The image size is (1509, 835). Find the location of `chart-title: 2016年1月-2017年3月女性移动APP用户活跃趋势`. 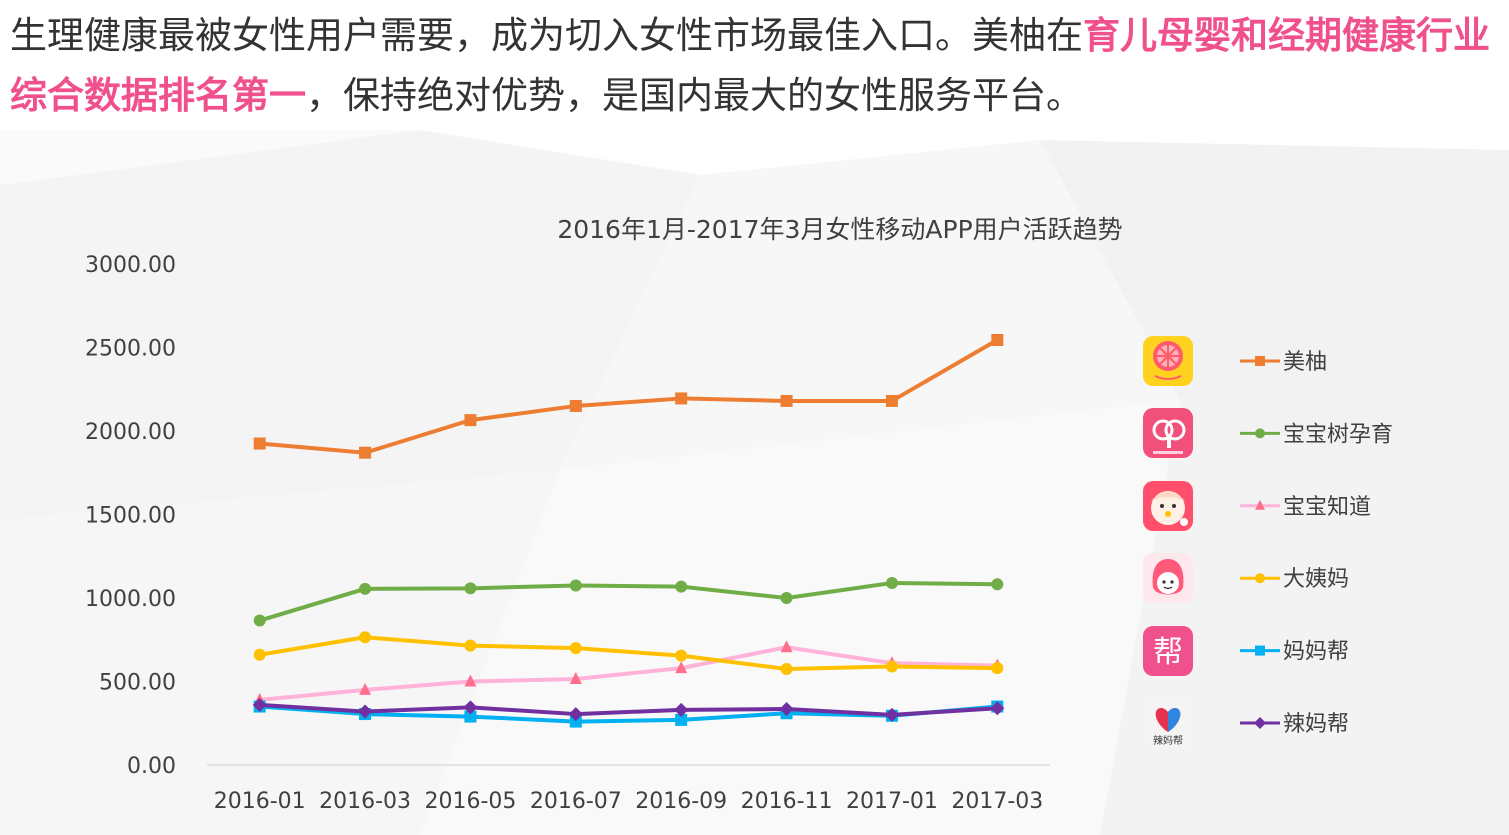

chart-title: 2016年1月-2017年3月女性移动APP用户活跃趋势 is located at coordinates (839, 229).